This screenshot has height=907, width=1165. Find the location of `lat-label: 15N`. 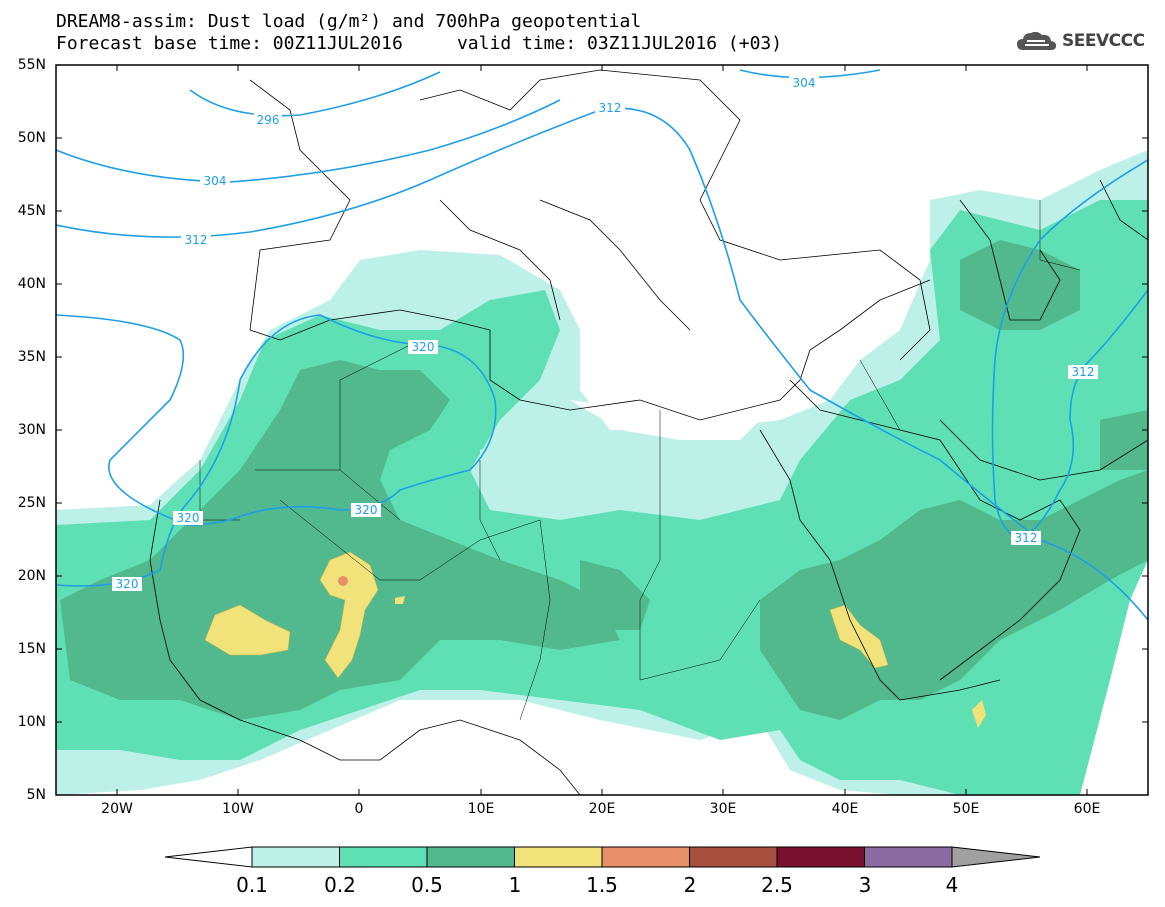

lat-label: 15N is located at coordinates (31, 649).